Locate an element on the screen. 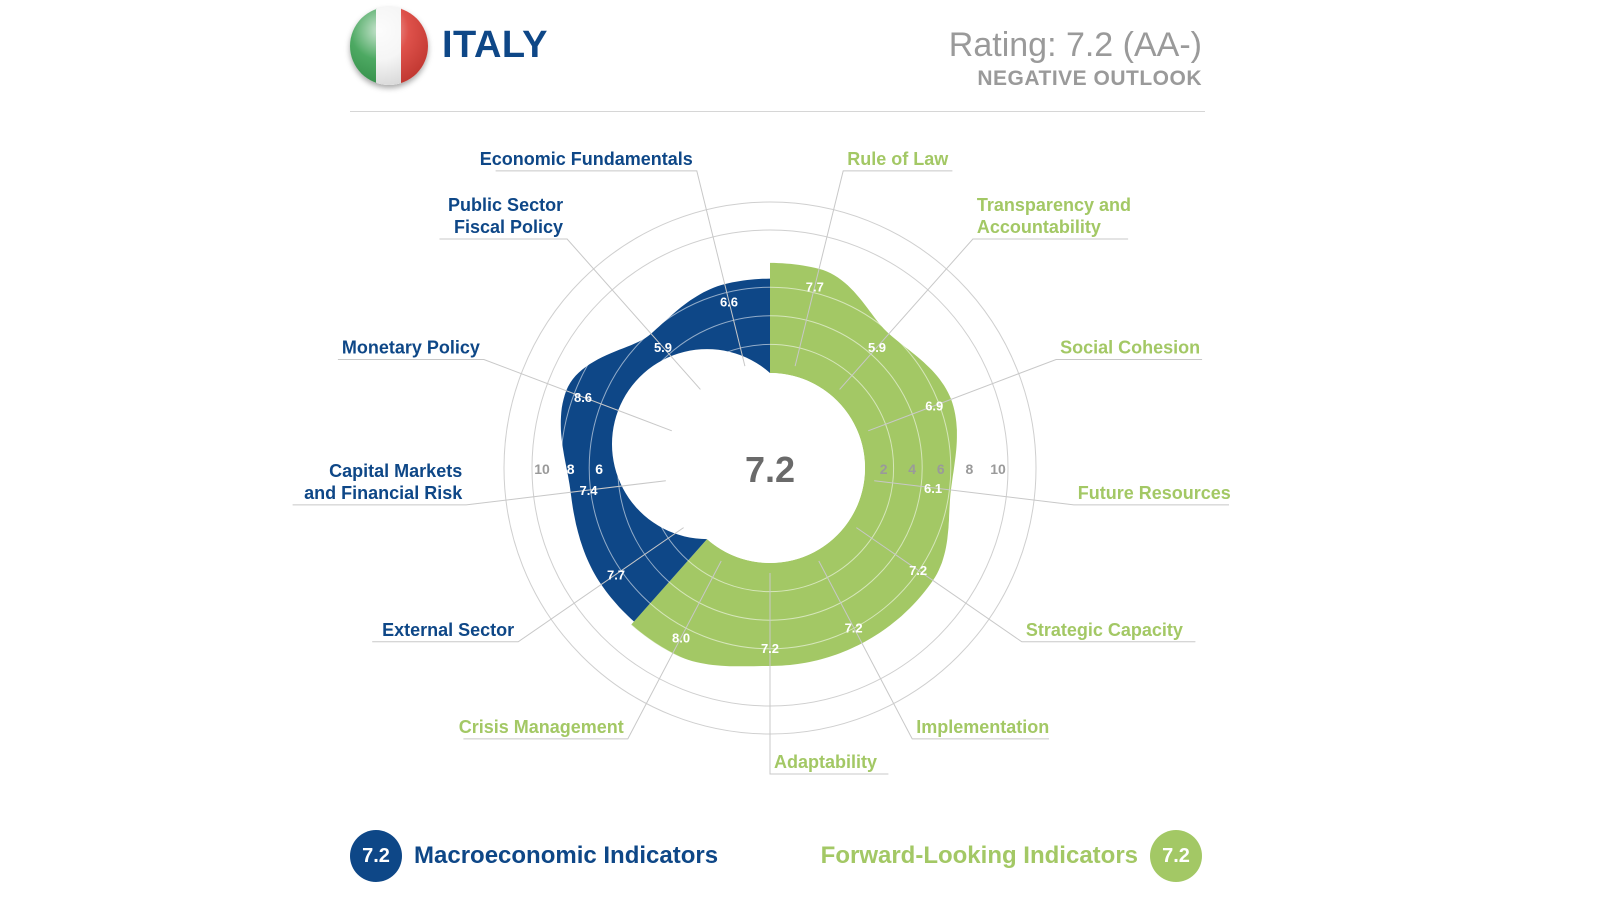 Image resolution: width=1600 pixels, height=900 pixels. tick-label-left-10: 10 is located at coordinates (542, 469).